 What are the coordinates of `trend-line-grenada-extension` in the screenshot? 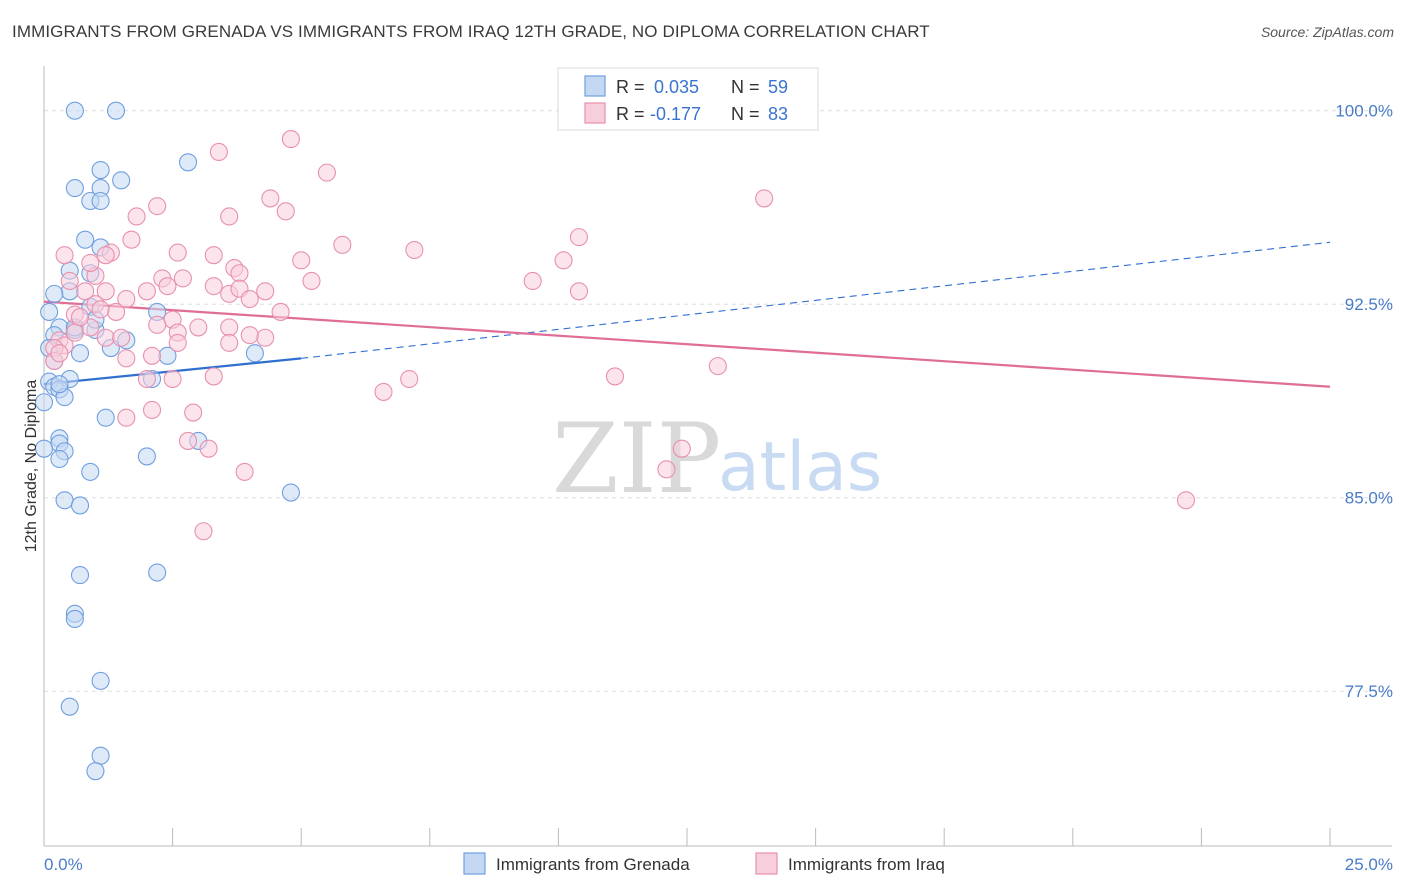 It's located at (816, 300).